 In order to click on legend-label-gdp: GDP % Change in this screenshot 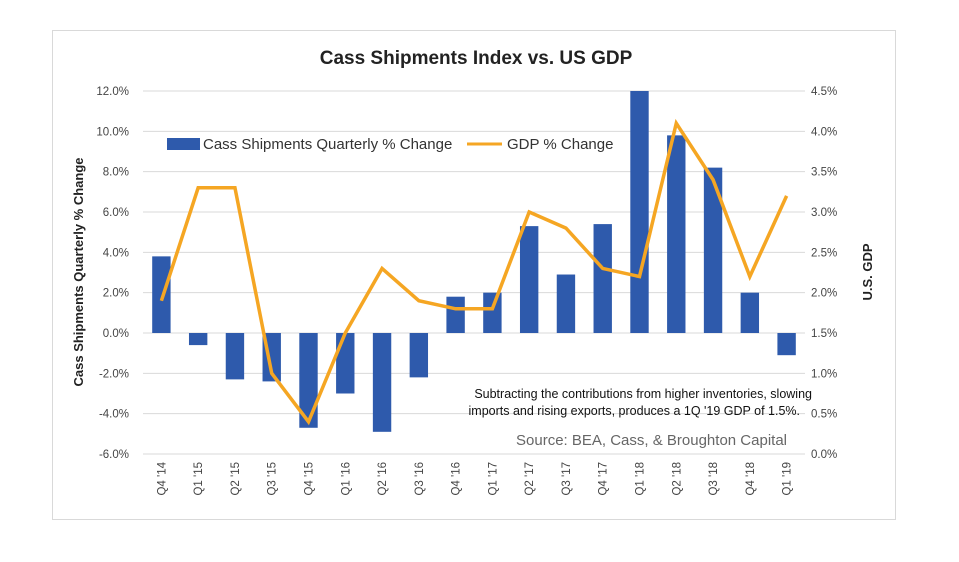, I will do `click(560, 144)`.